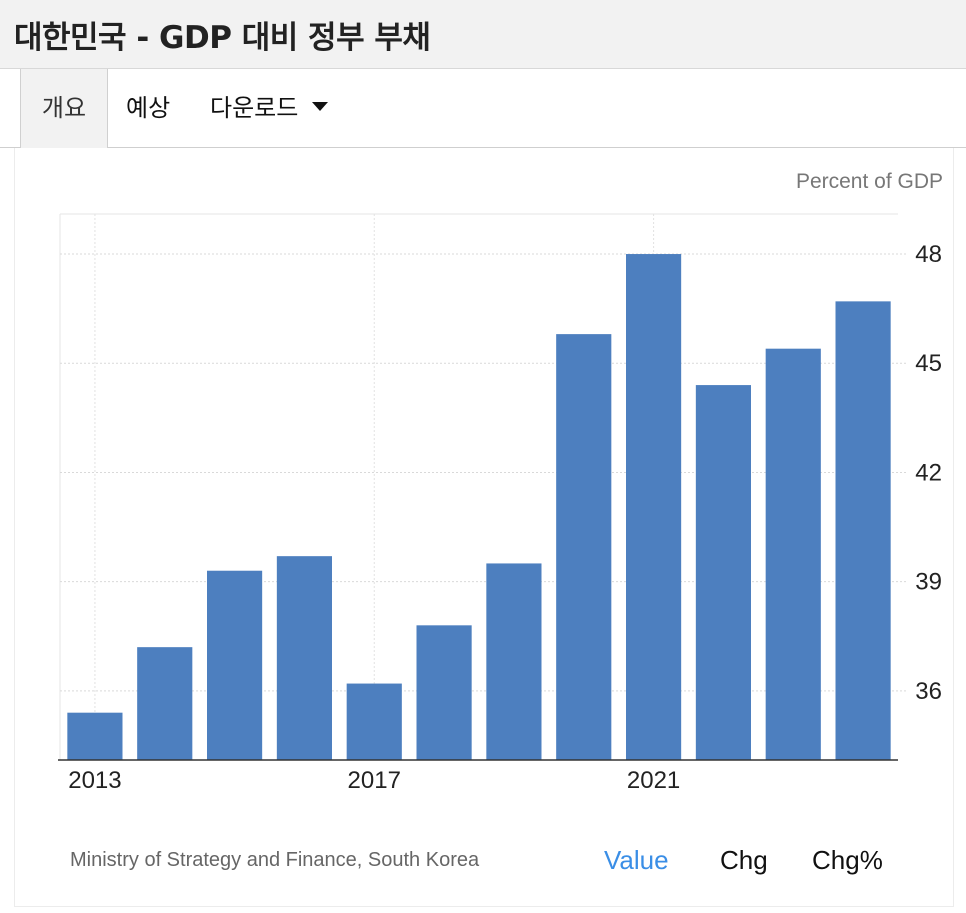 Image resolution: width=966 pixels, height=913 pixels. What do you see at coordinates (254, 108) in the screenshot?
I see `tab-download-label: 다운로드` at bounding box center [254, 108].